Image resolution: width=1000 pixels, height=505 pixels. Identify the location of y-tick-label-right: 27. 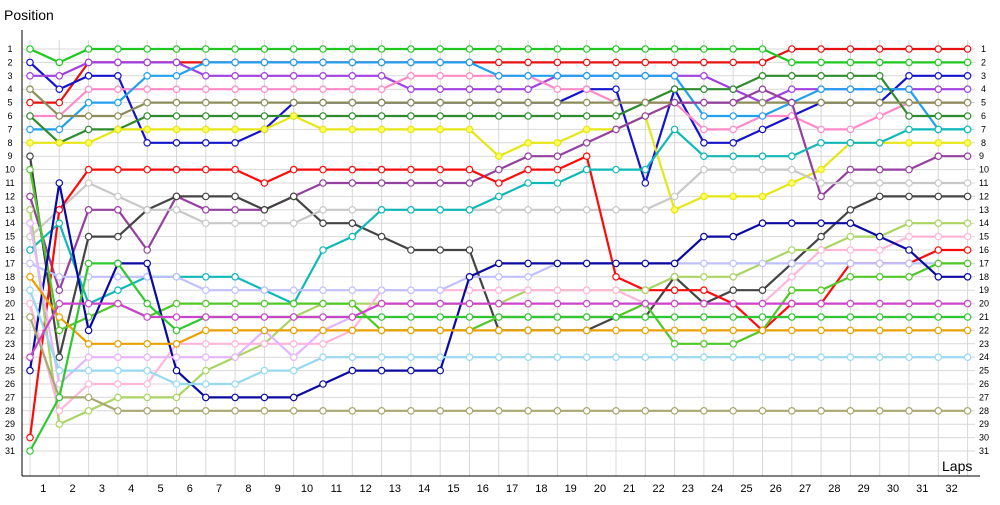
(984, 397).